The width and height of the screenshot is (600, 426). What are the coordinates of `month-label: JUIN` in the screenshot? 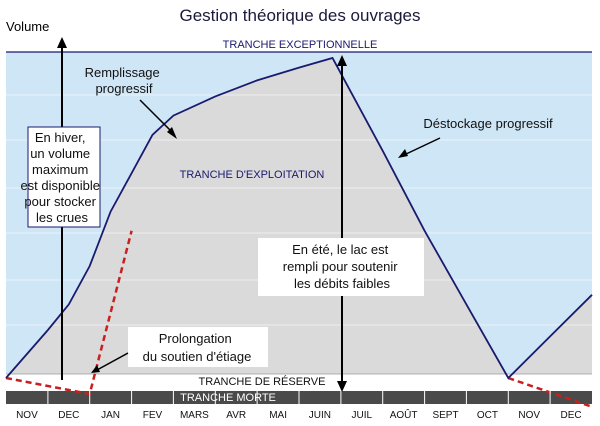 It's located at (320, 415).